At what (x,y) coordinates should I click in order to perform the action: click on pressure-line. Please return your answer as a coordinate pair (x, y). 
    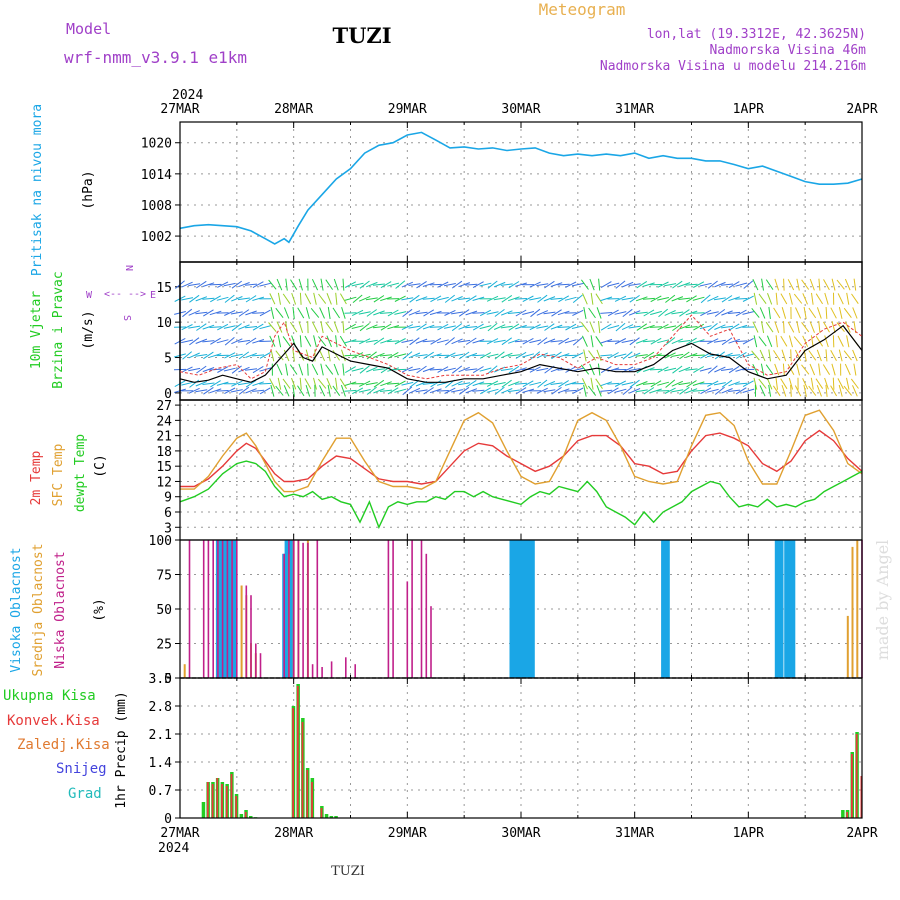
    Looking at the image, I should click on (521, 188).